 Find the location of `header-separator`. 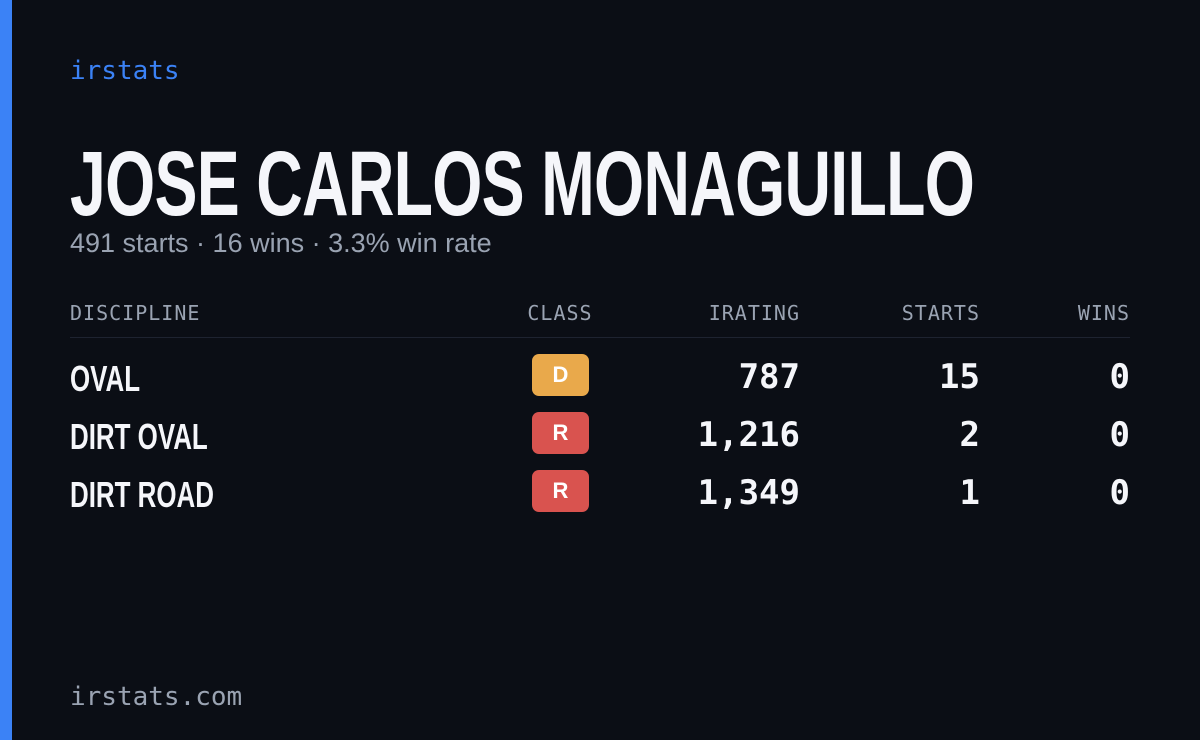

header-separator is located at coordinates (600, 337).